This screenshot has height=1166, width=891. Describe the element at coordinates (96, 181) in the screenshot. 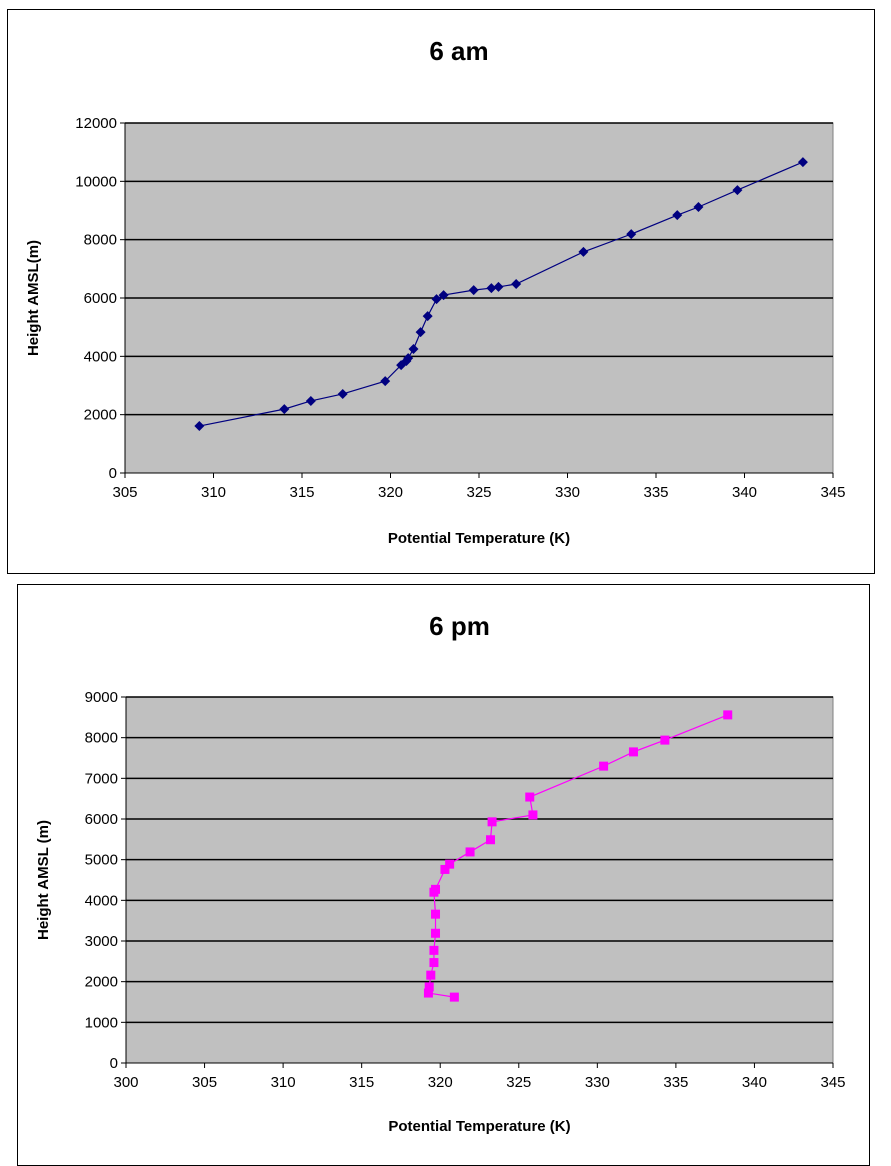

I see `y-tick-label: 10000` at that location.